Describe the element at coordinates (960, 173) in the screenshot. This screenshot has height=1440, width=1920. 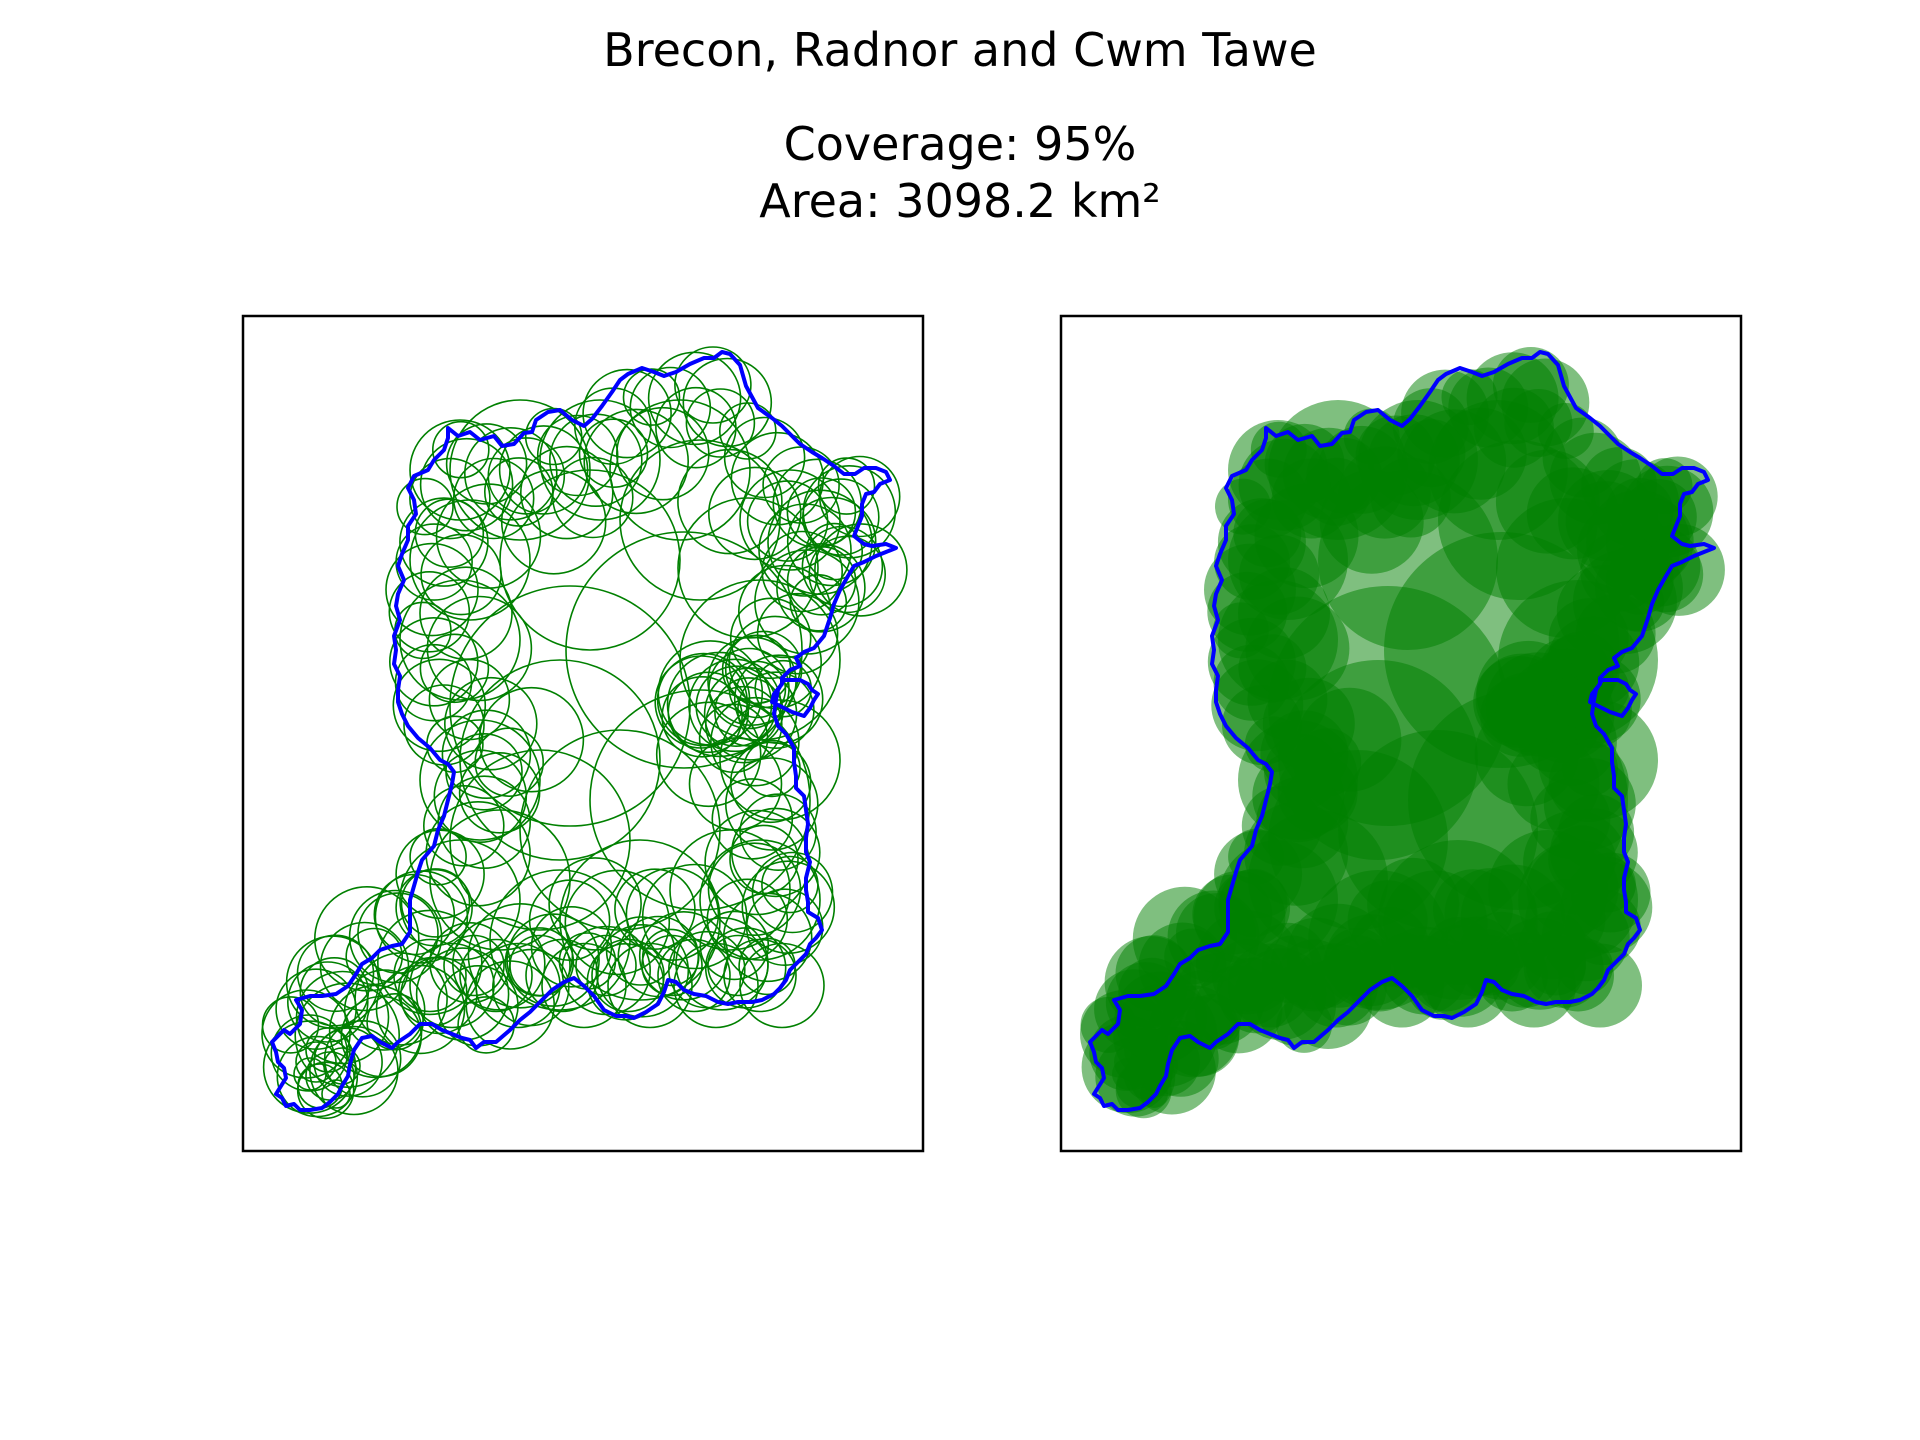
I see `figure-subtitle: Coverage: 95% Area: 3098.2 km²` at that location.